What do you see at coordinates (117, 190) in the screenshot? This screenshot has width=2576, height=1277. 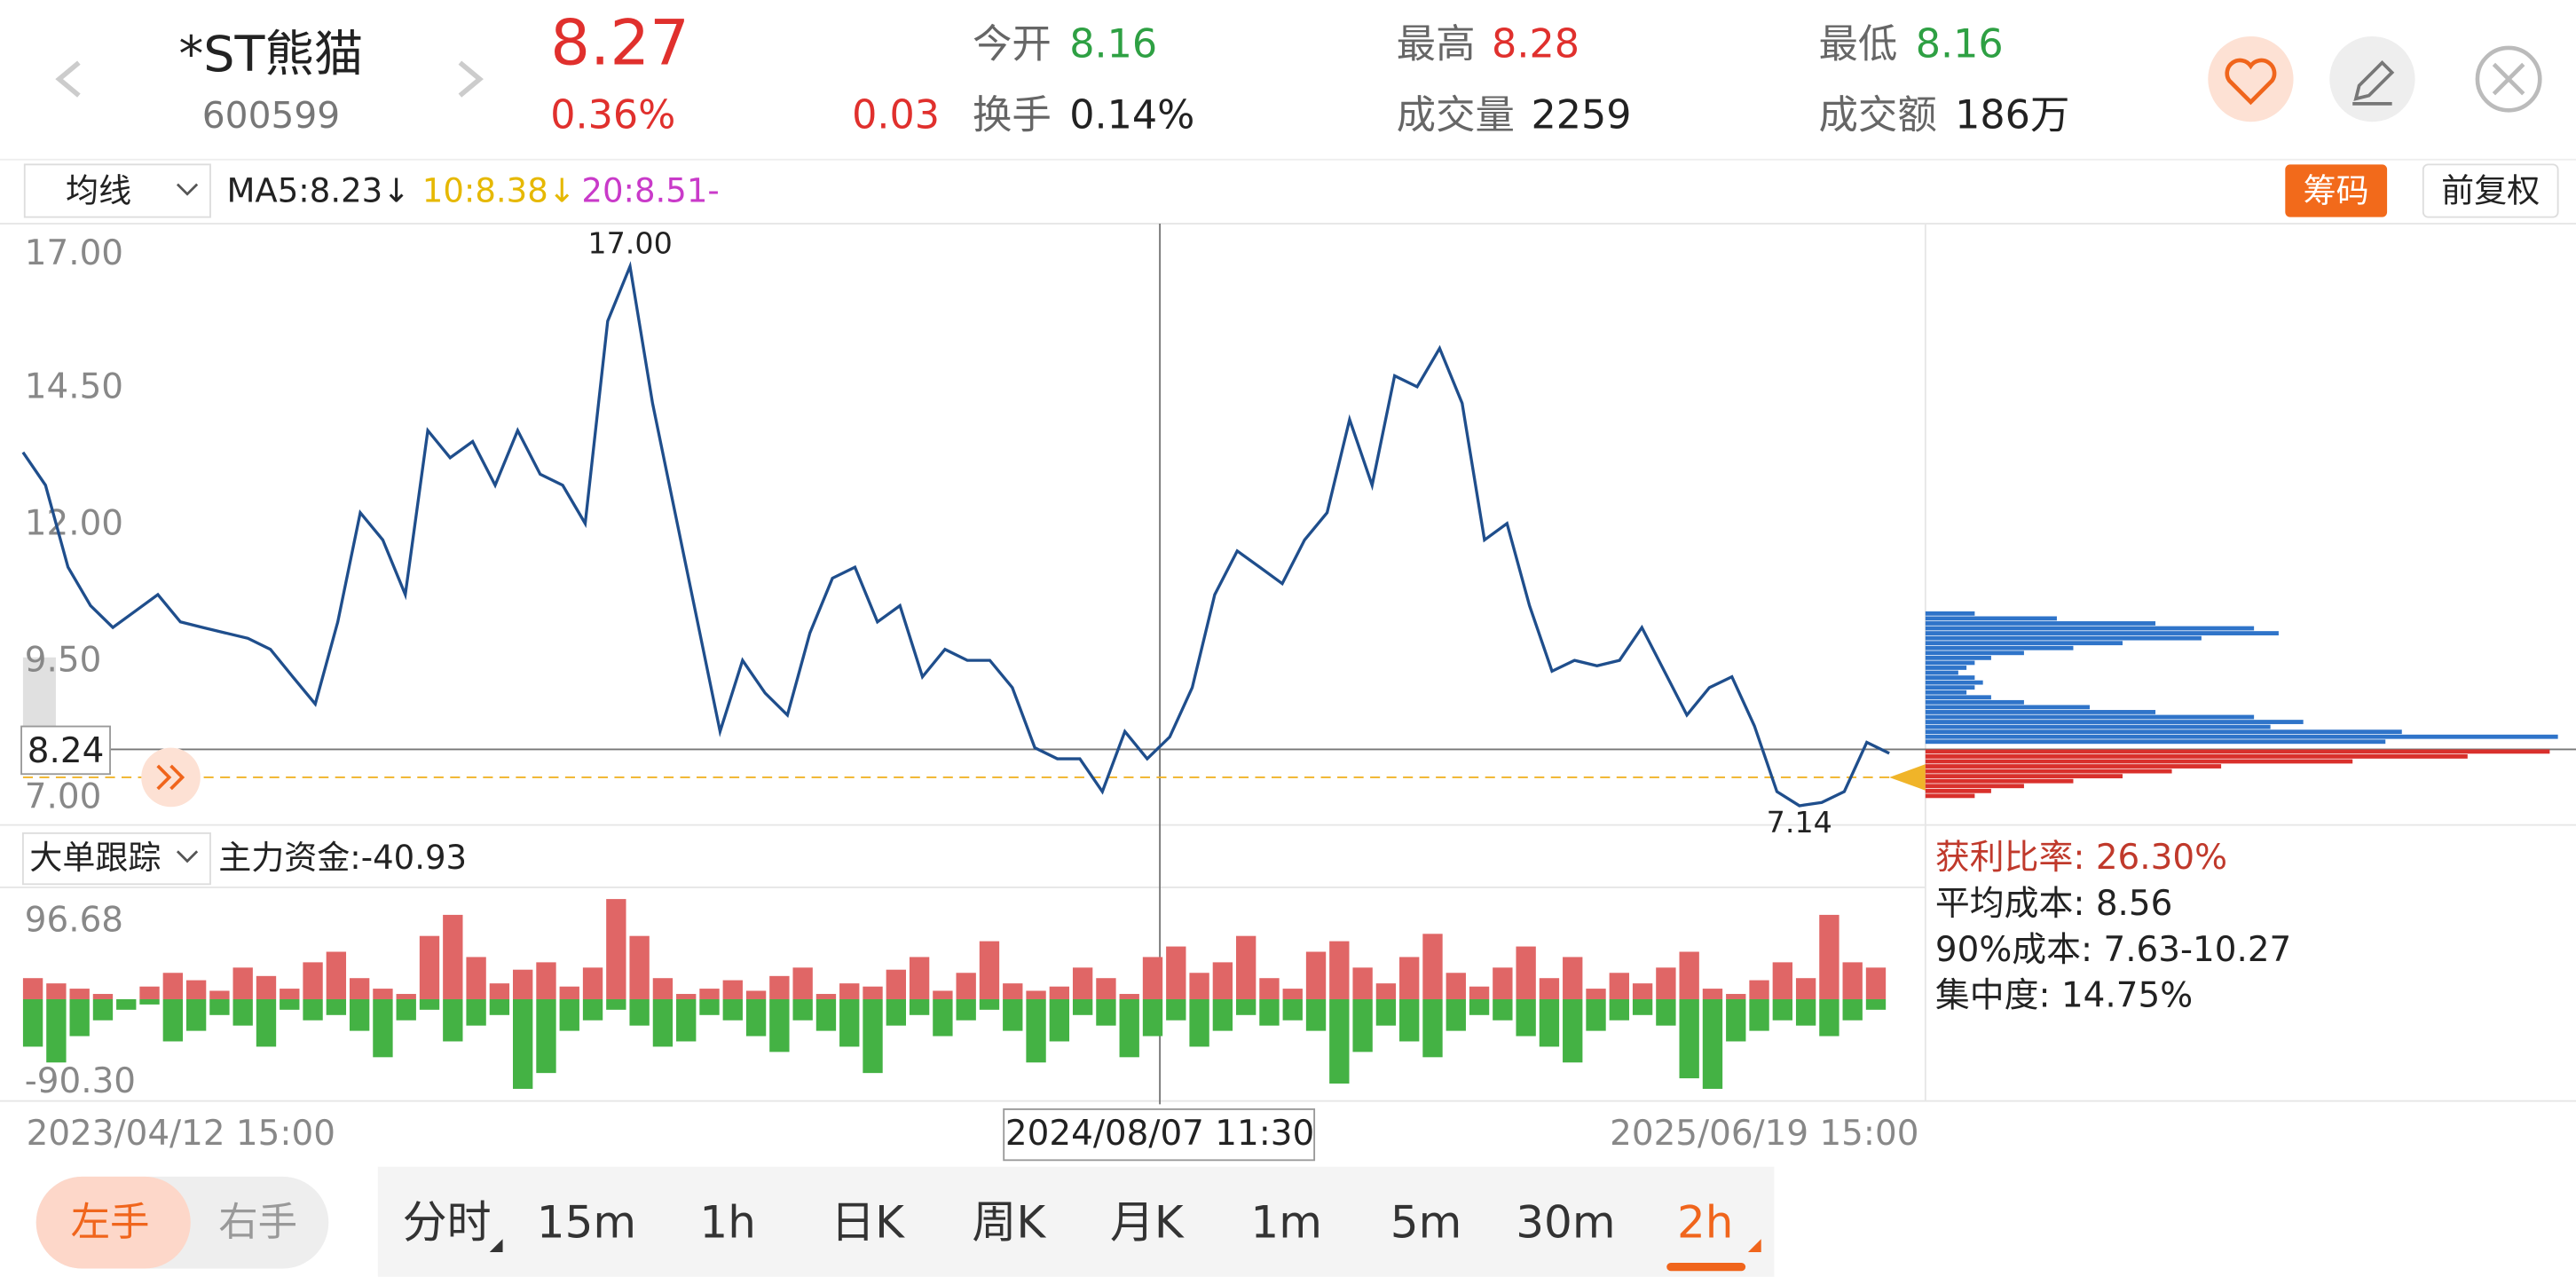 I see `indicator-select` at bounding box center [117, 190].